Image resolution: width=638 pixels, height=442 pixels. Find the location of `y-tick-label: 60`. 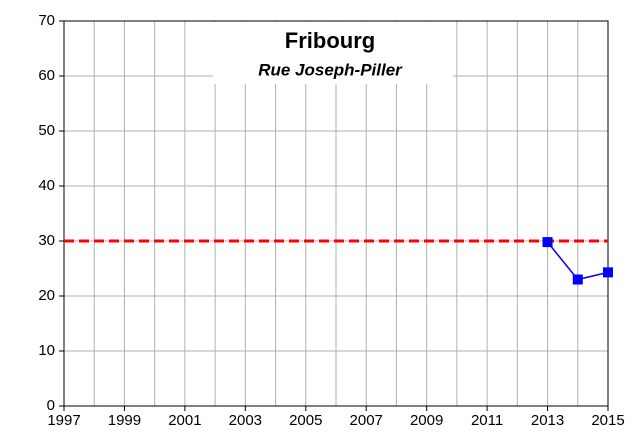

y-tick-label: 60 is located at coordinates (46, 75).